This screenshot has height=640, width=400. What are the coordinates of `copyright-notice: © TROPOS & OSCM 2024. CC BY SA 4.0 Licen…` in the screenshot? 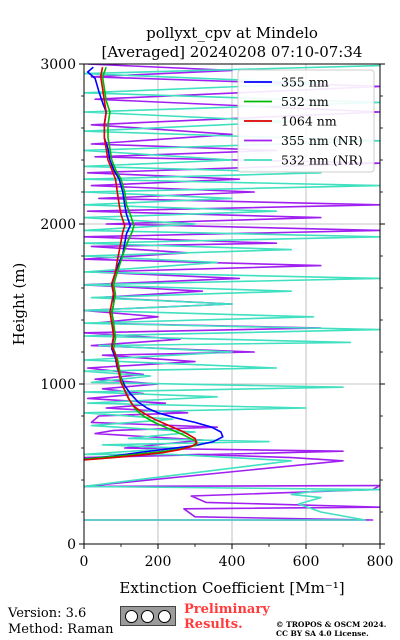 It's located at (331, 629).